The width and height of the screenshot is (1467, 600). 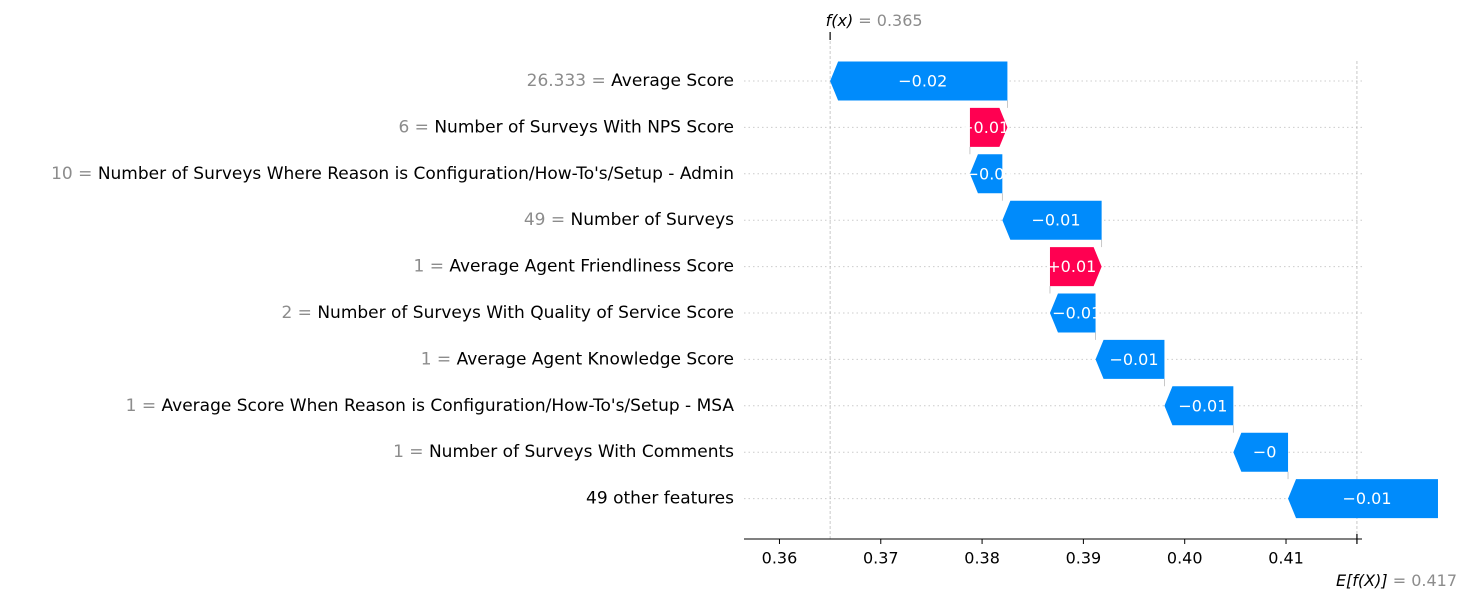 What do you see at coordinates (1362, 580) in the screenshot?
I see `efx-label: E[f(X)]` at bounding box center [1362, 580].